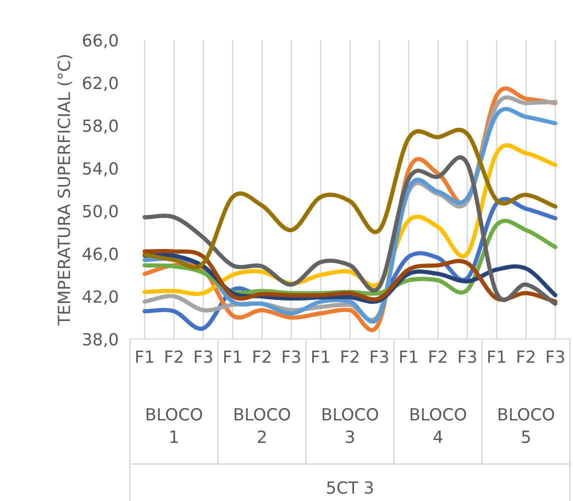  Describe the element at coordinates (174, 425) in the screenshot. I see `text: BLOCO 1` at that location.